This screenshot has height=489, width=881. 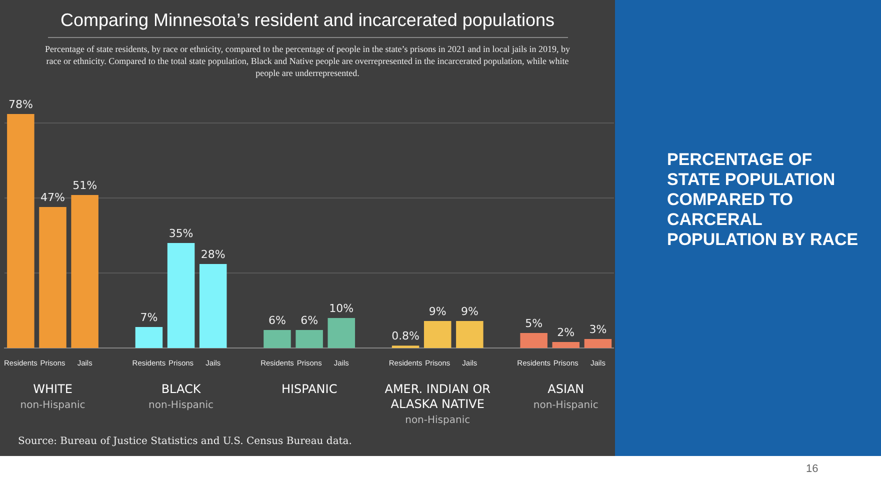 I want to click on text: AMER. INDIAN OR ALASKA NATIVE non-Hispanic, so click(x=437, y=404).